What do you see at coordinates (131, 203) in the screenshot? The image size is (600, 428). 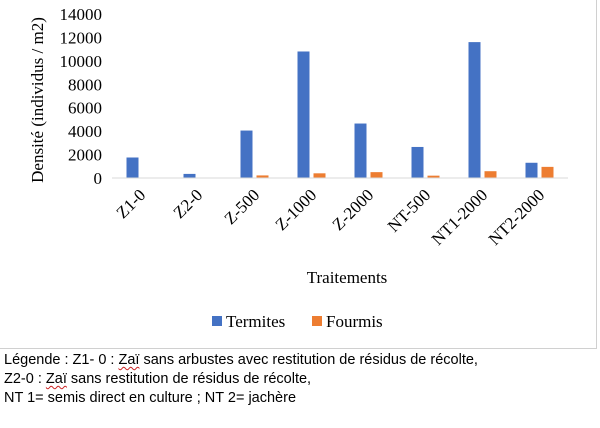 I see `x-tick-label: Z1-0` at bounding box center [131, 203].